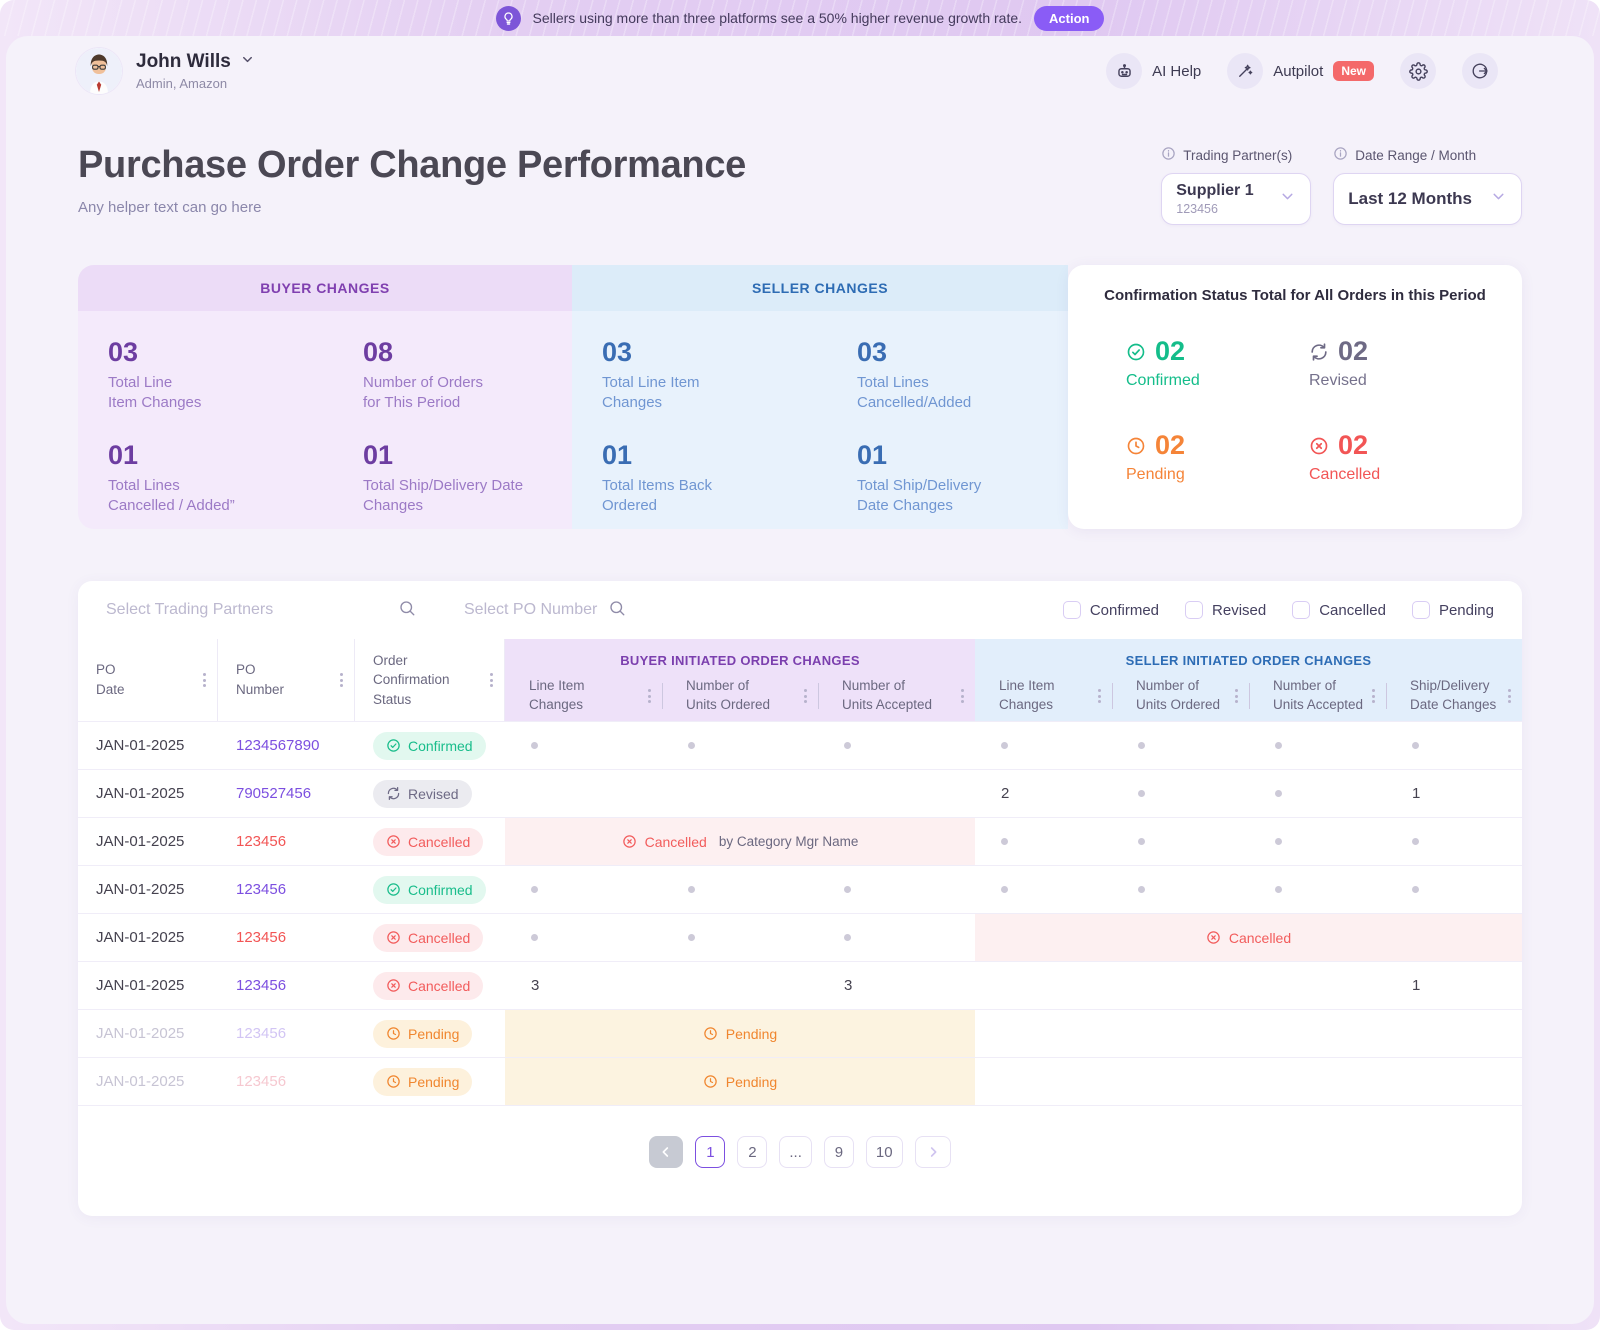 The width and height of the screenshot is (1600, 1330). Describe the element at coordinates (800, 985) in the screenshot. I see `table-row: JAN-01-2025 123456 Cancelled 3 3 1` at that location.